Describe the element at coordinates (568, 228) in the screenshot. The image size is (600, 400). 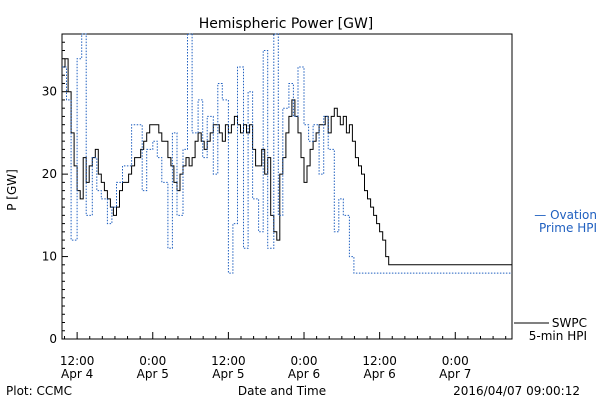
I see `legend-ovation-label-2: Prime HPI` at that location.